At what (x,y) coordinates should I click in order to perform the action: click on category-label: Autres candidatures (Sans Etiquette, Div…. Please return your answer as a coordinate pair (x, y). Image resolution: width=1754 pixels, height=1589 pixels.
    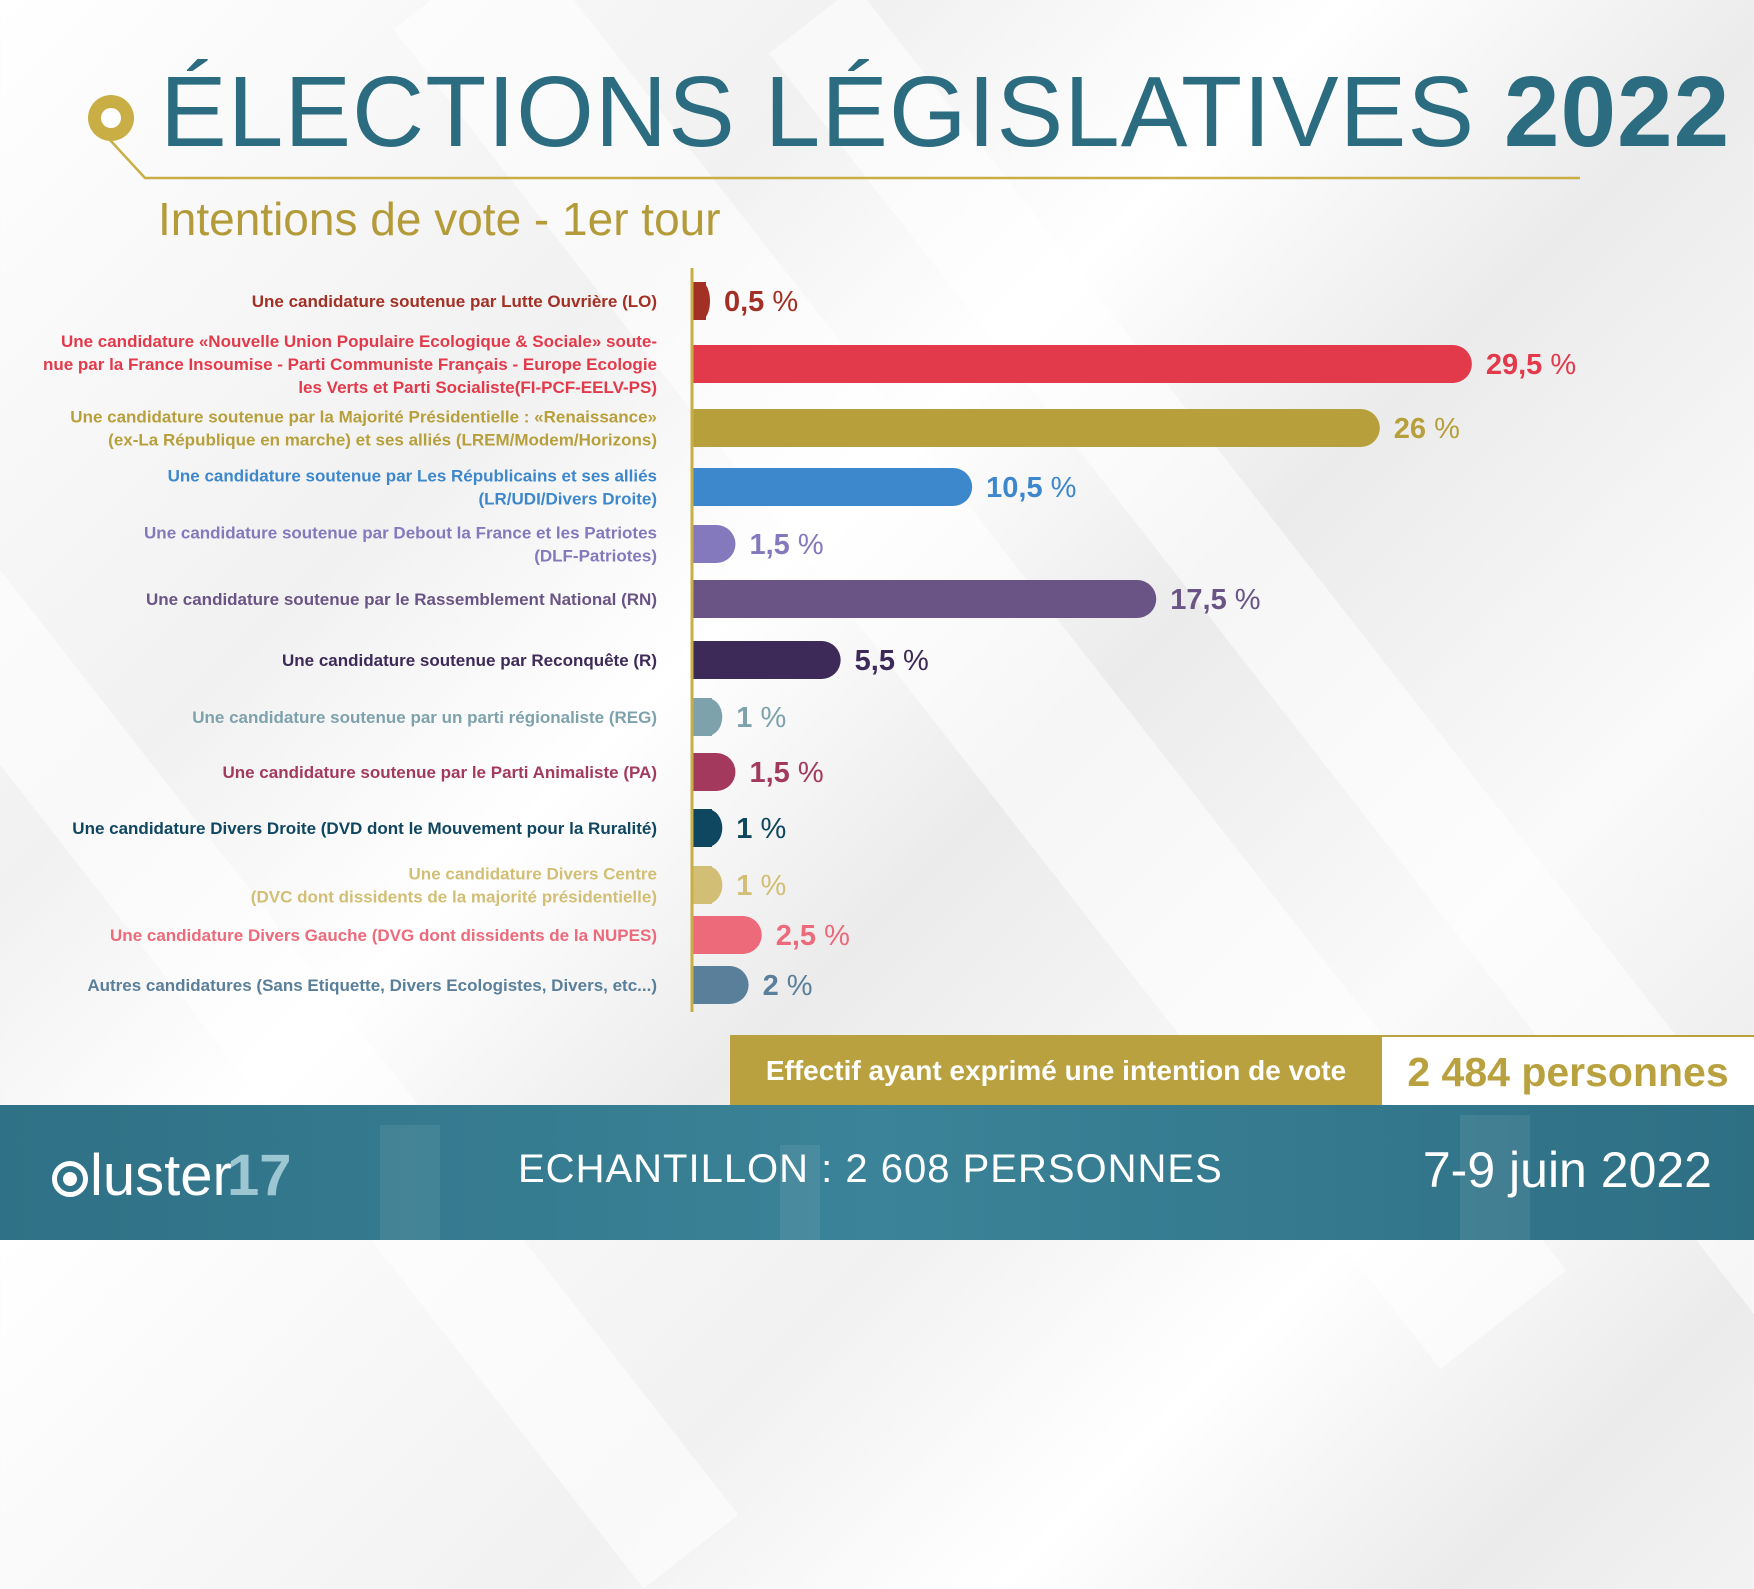
    Looking at the image, I should click on (372, 985).